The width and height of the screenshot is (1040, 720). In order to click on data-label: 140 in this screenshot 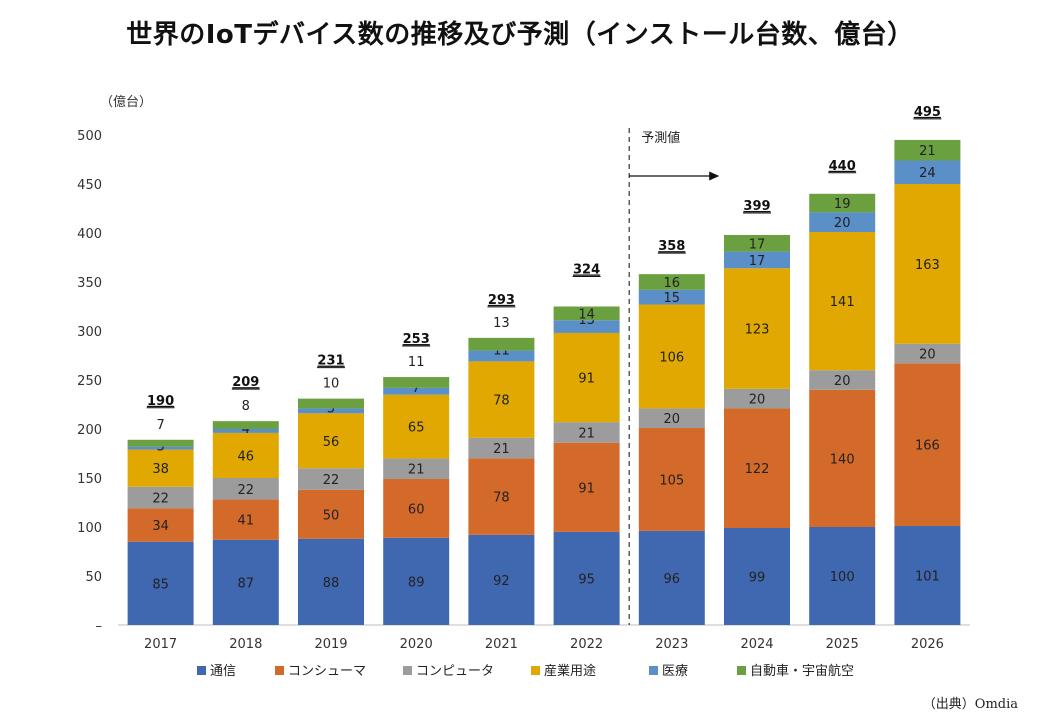, I will do `click(842, 459)`.